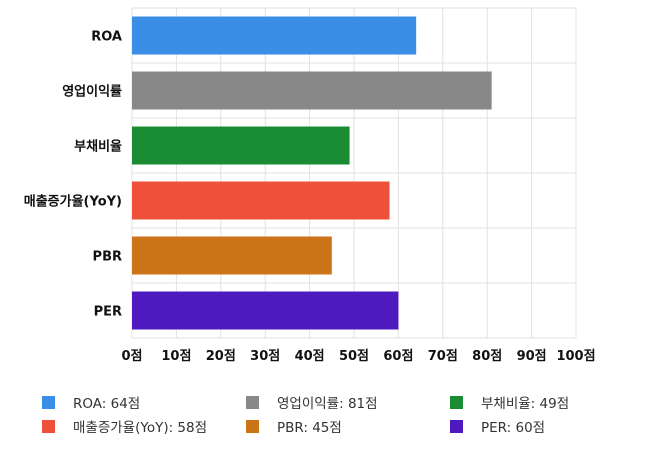  Describe the element at coordinates (309, 428) in the screenshot. I see `legend-label: PBR: 45점` at that location.